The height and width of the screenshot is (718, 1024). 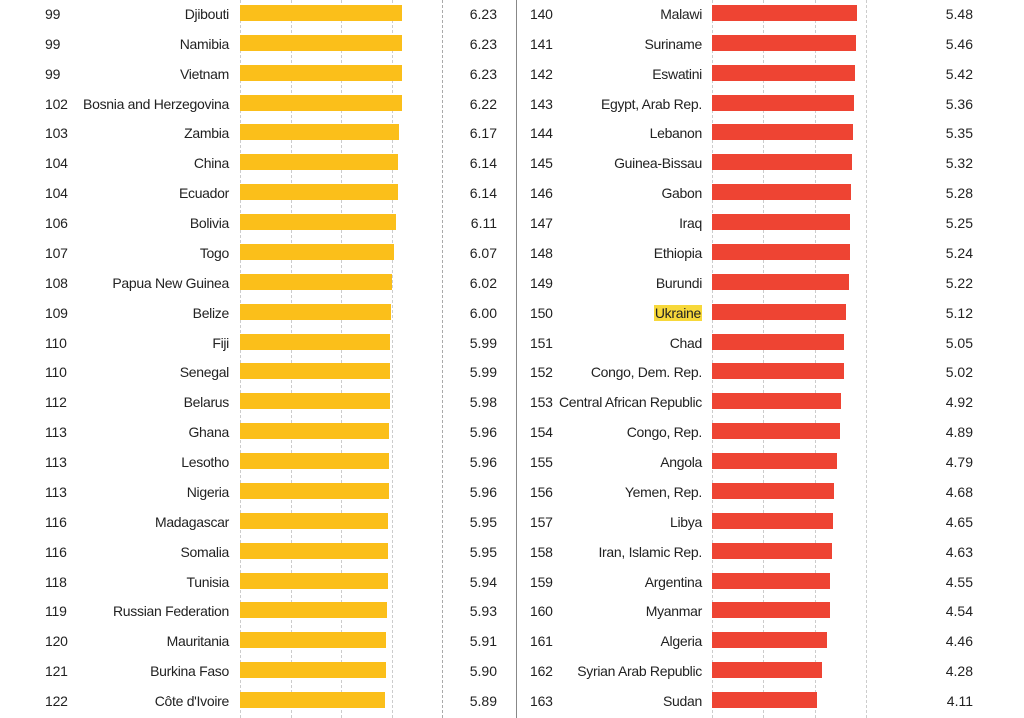 What do you see at coordinates (541, 14) in the screenshot?
I see `rank-label: 140` at bounding box center [541, 14].